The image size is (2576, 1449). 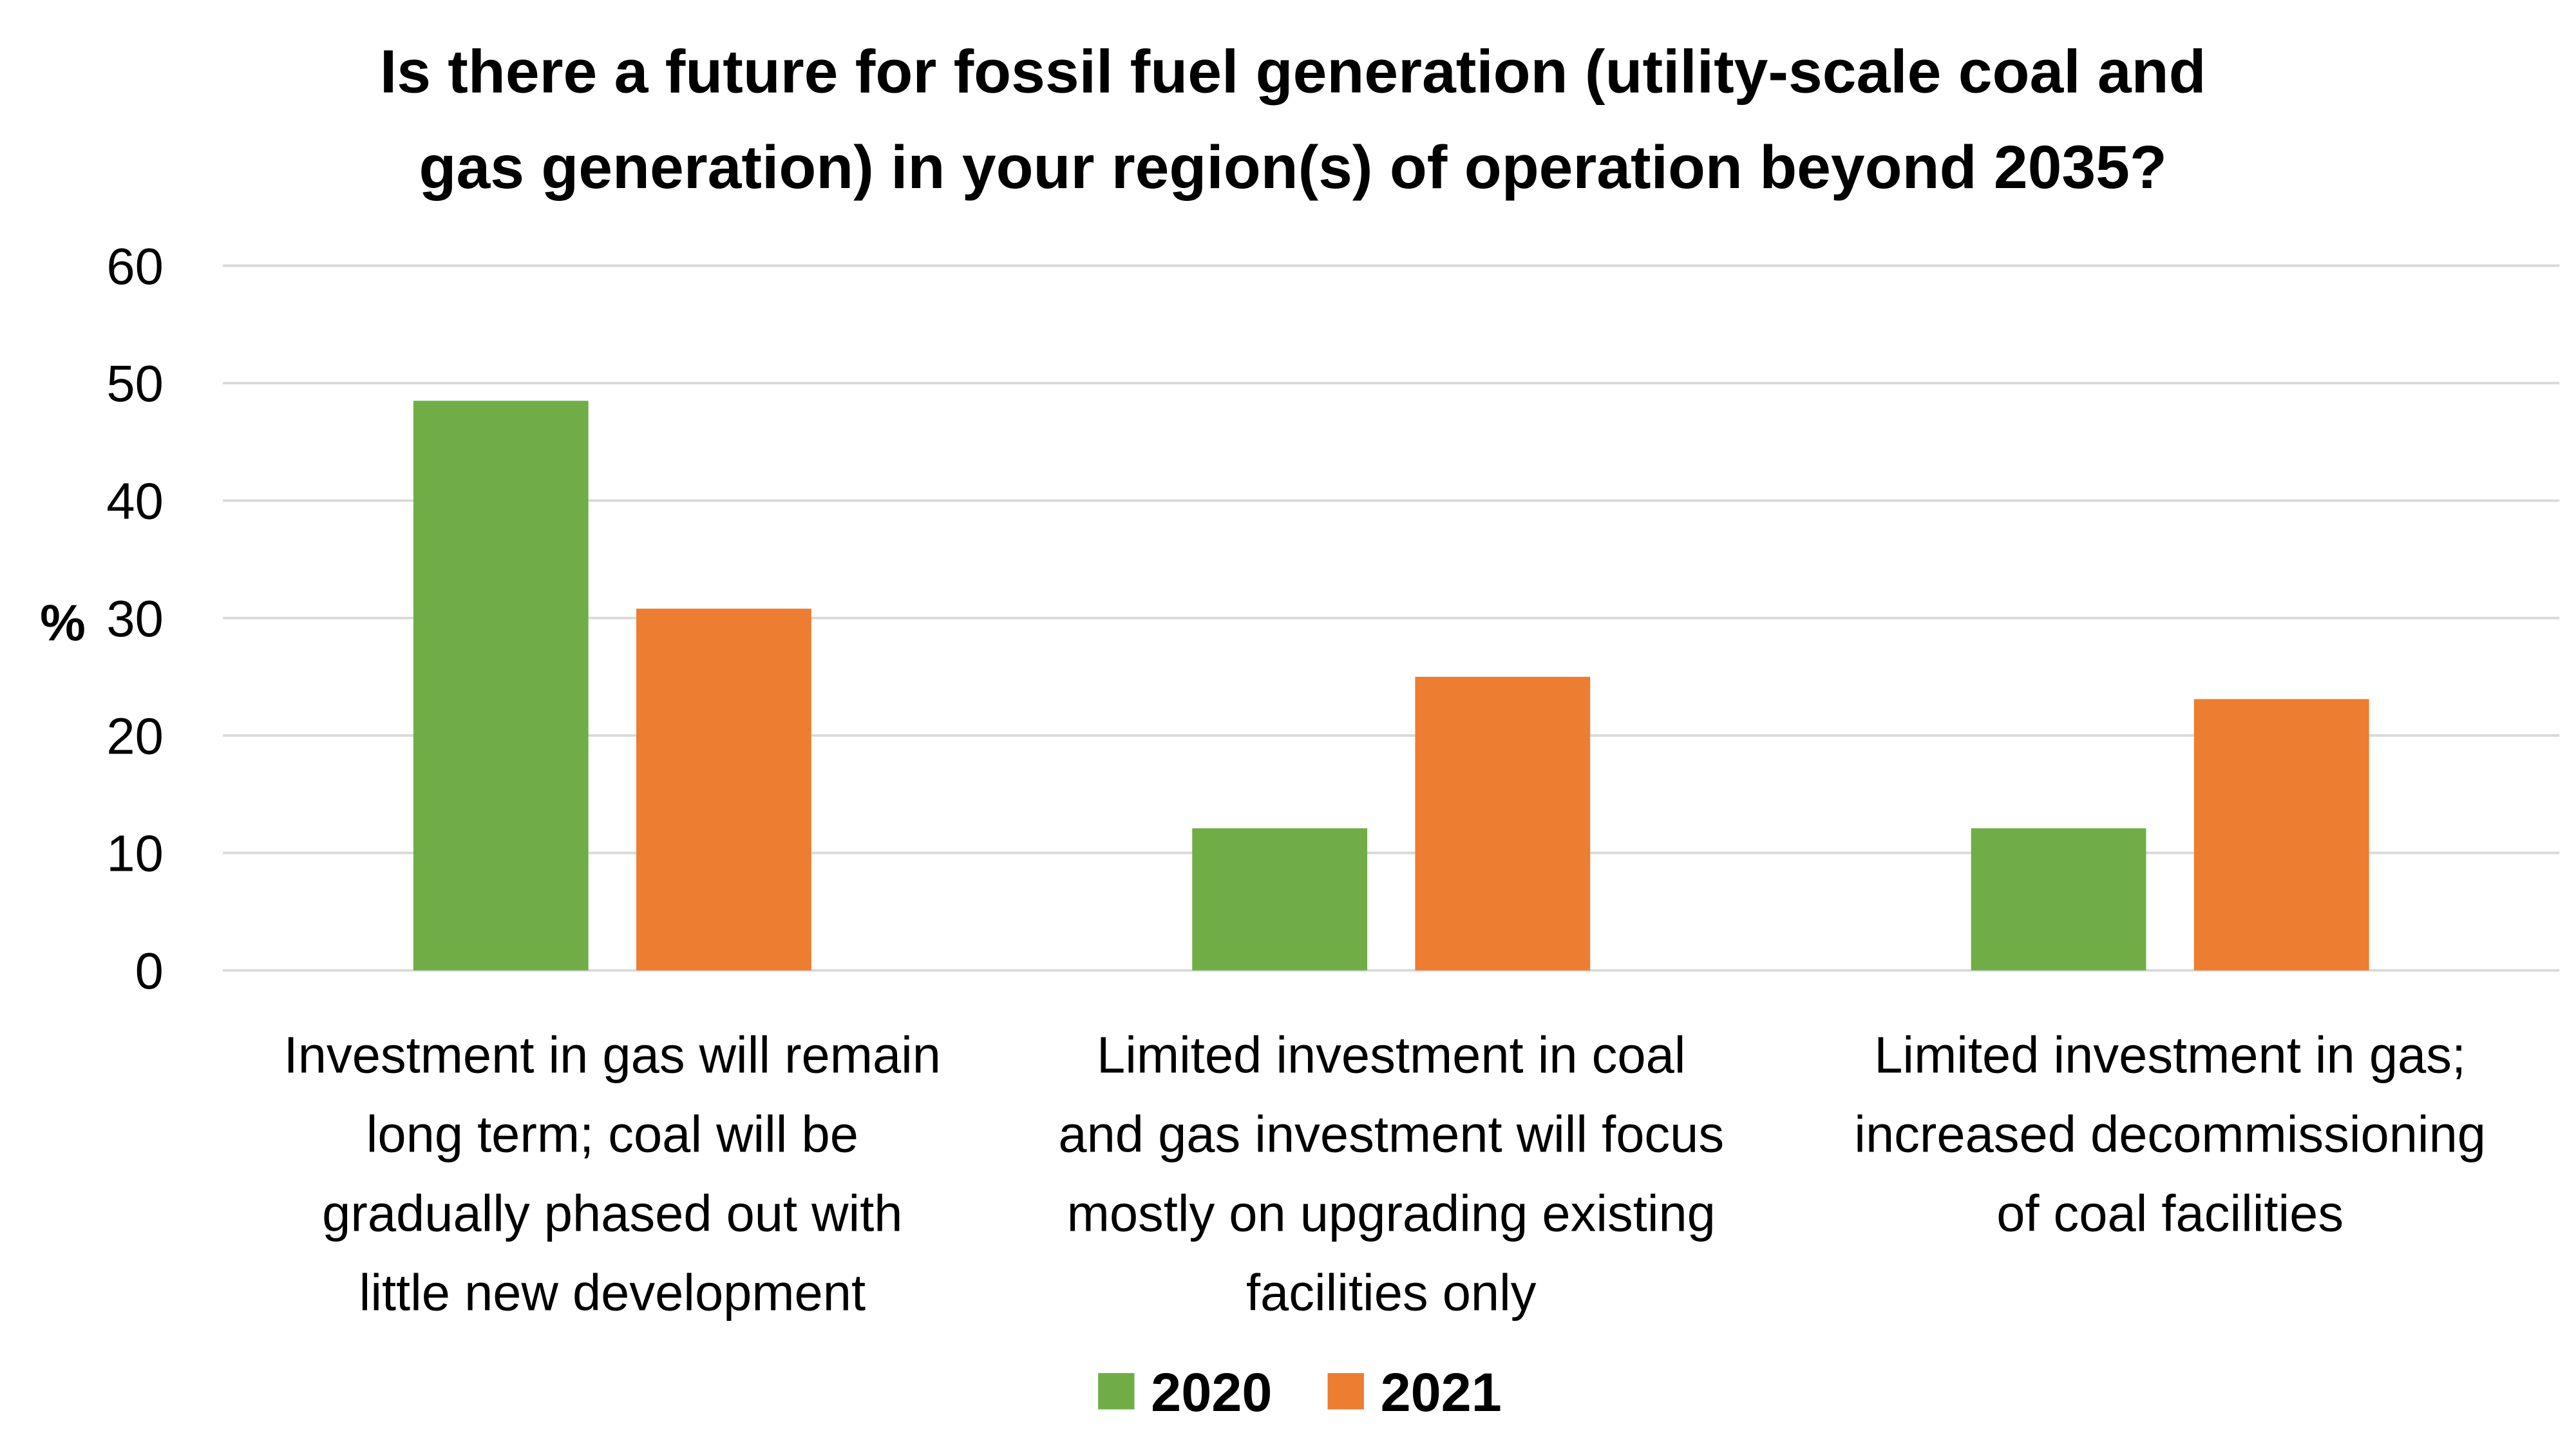 What do you see at coordinates (135, 853) in the screenshot?
I see `y-tick-label: 10` at bounding box center [135, 853].